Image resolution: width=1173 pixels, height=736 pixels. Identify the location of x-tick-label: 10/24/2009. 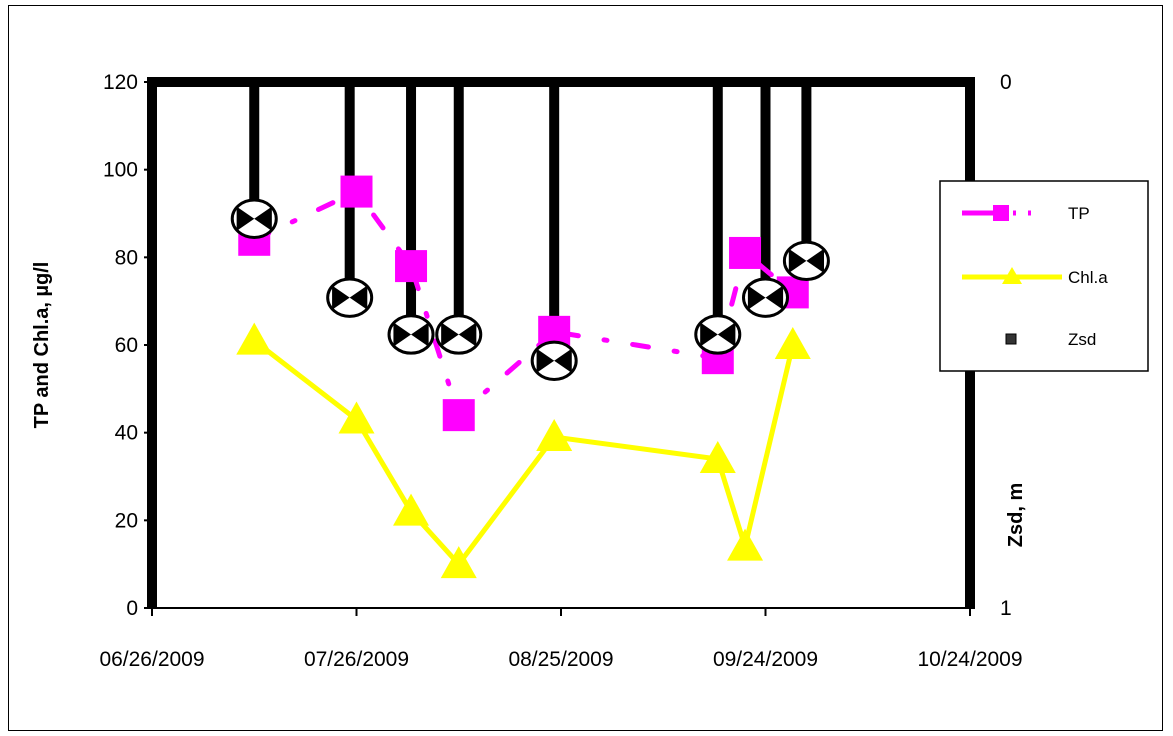
(969, 659).